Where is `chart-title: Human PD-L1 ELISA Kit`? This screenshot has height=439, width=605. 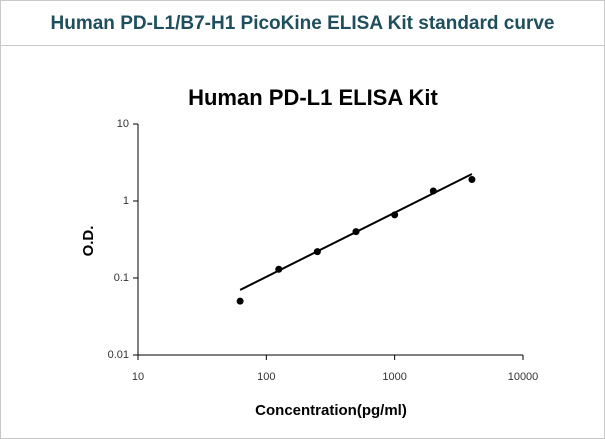
chart-title: Human PD-L1 ELISA Kit is located at coordinates (313, 97).